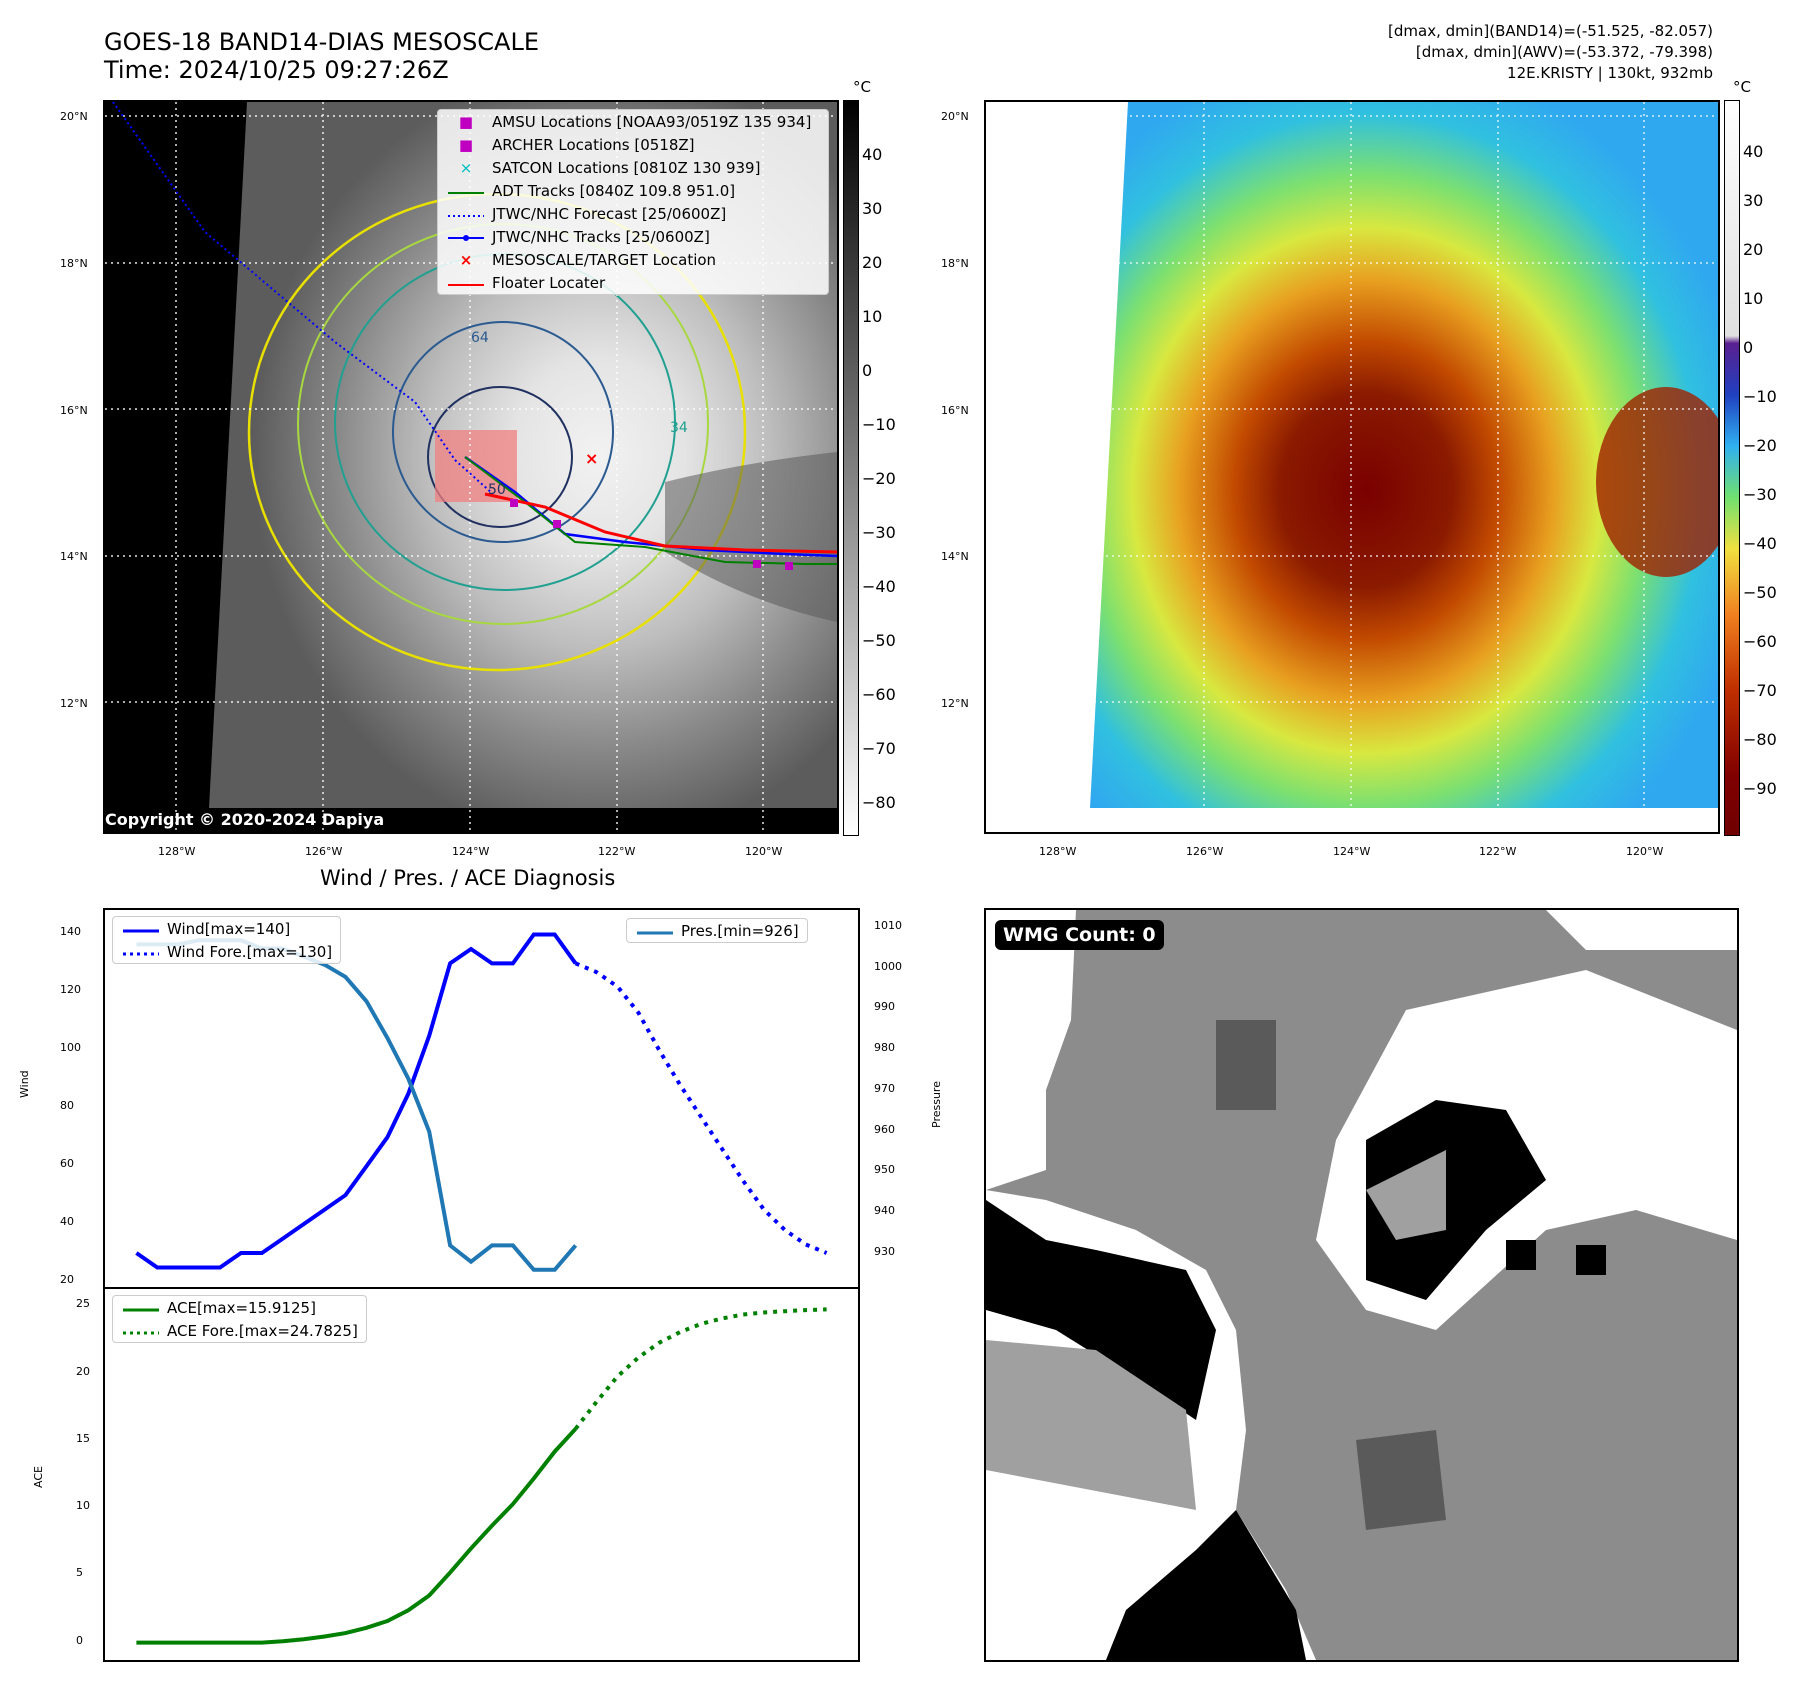 The height and width of the screenshot is (1690, 1797). I want to click on legend-item: ACE Fore.[max=24.7825], so click(239, 1330).